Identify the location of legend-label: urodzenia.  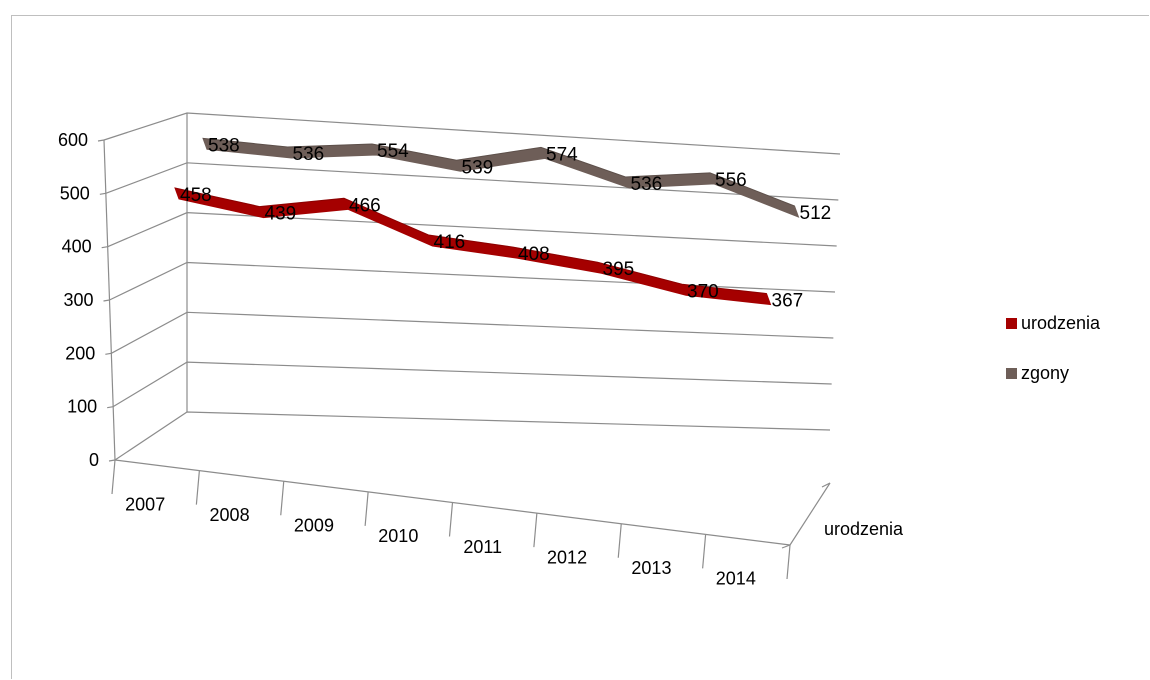
(1061, 323).